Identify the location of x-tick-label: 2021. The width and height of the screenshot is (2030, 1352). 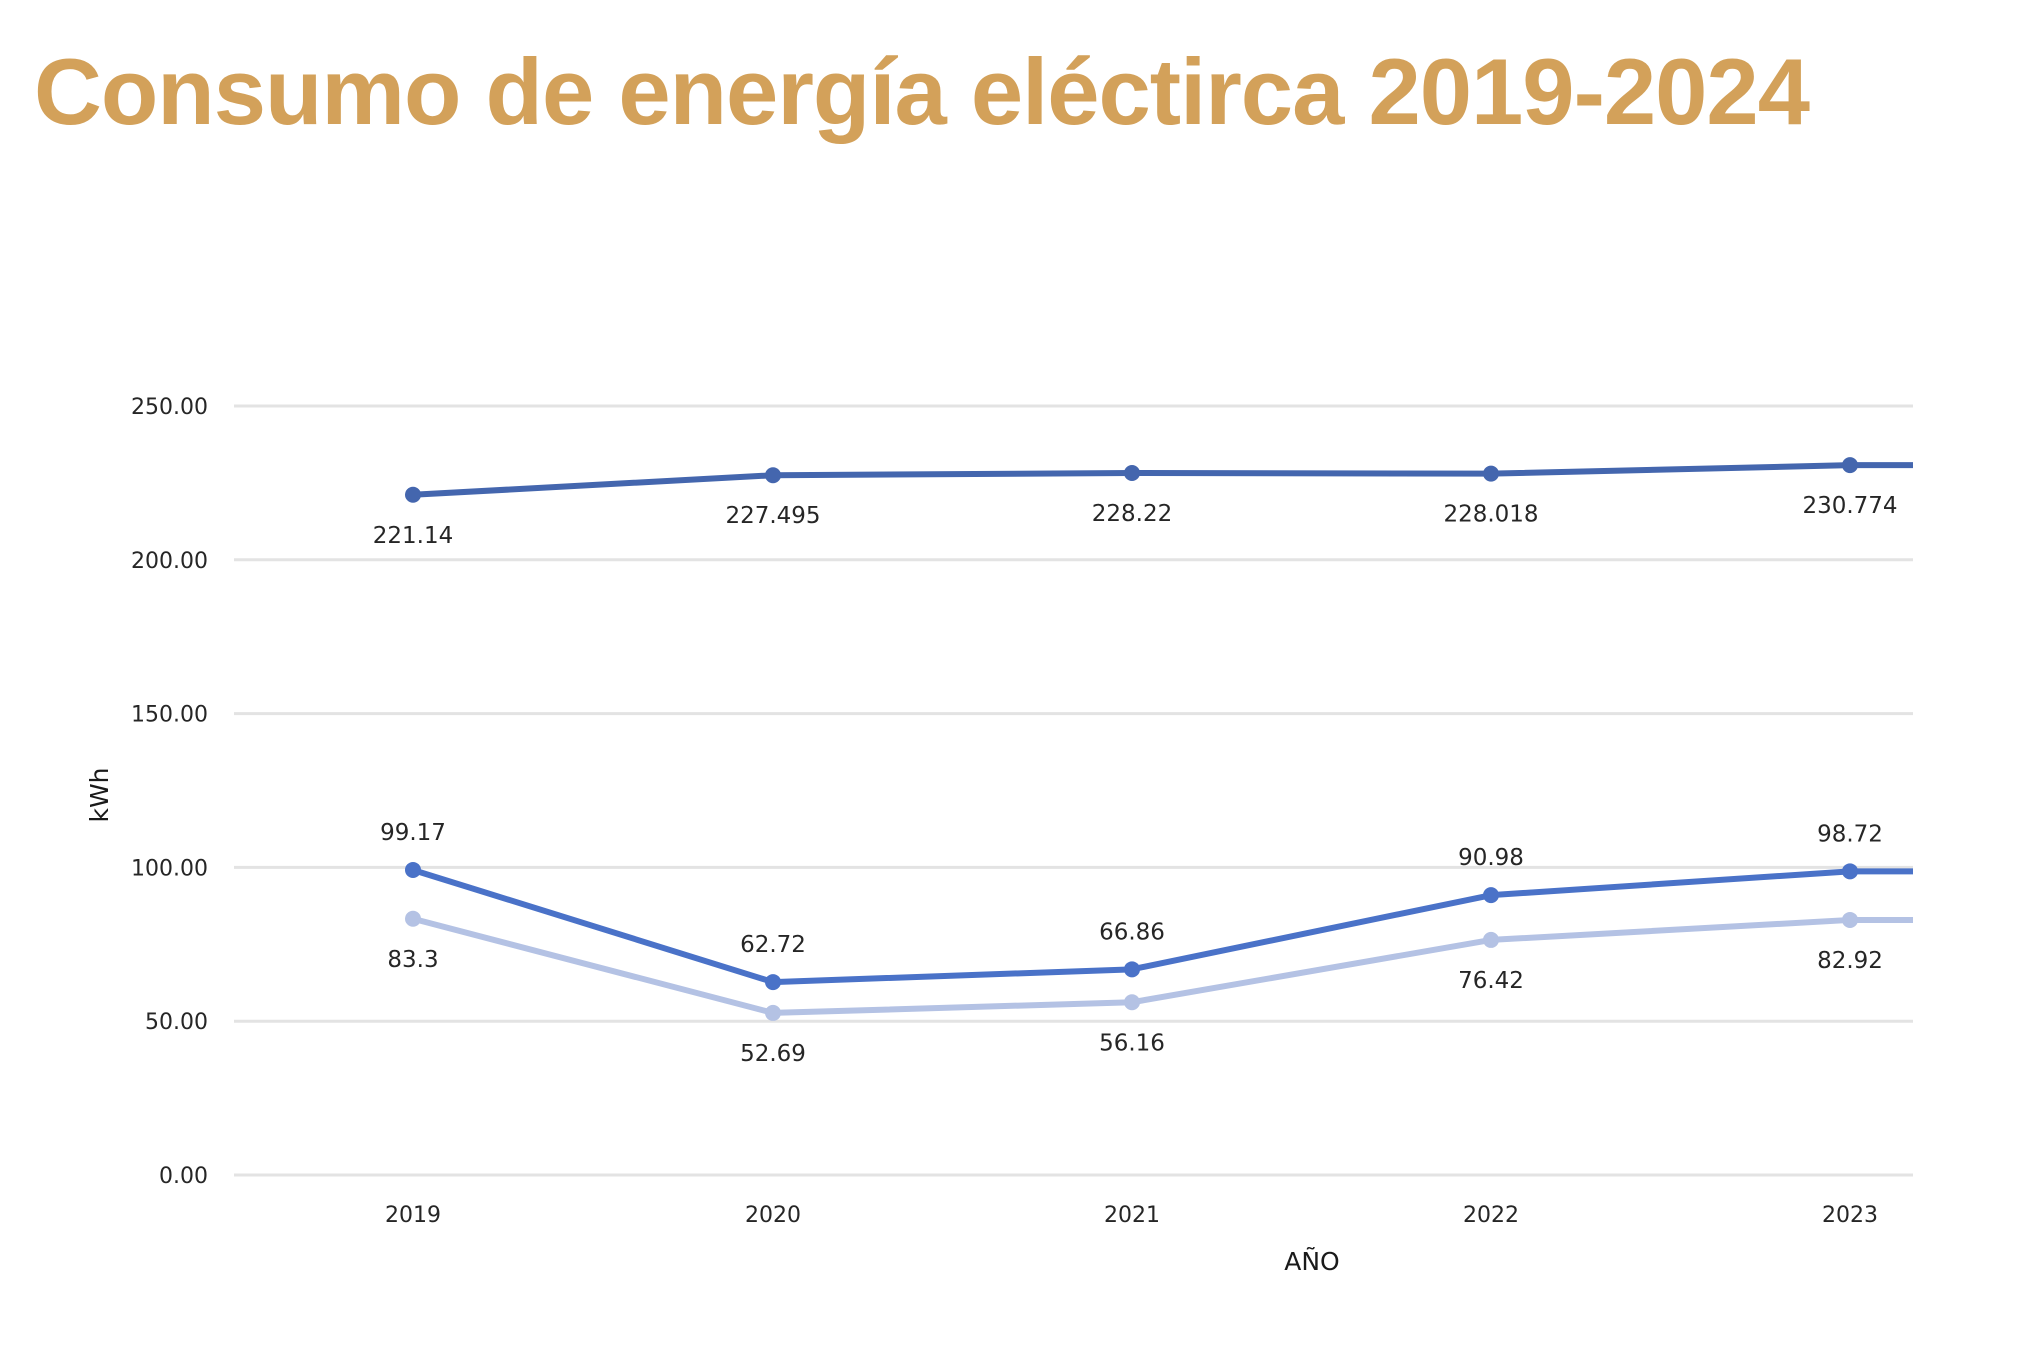
(1132, 1215).